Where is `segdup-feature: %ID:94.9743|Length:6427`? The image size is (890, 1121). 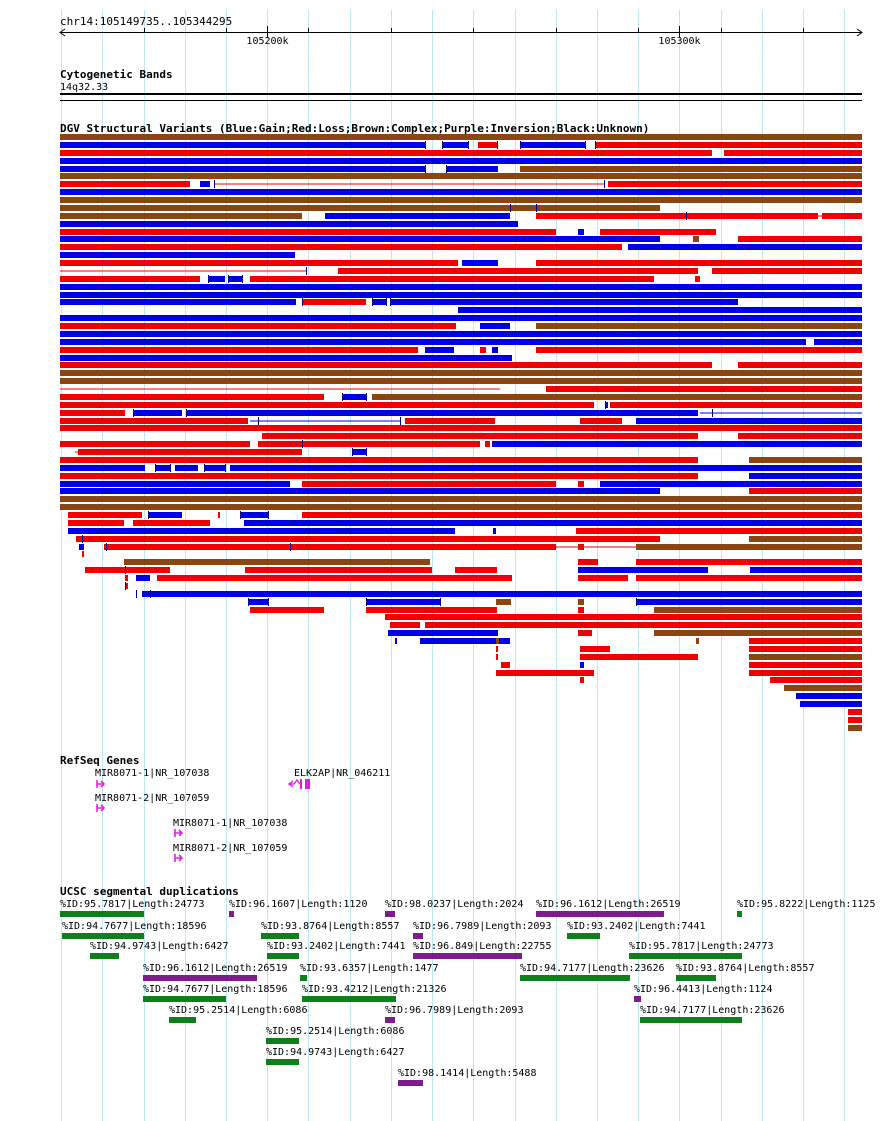
segdup-feature: %ID:94.9743|Length:6427 is located at coordinates (335, 1056).